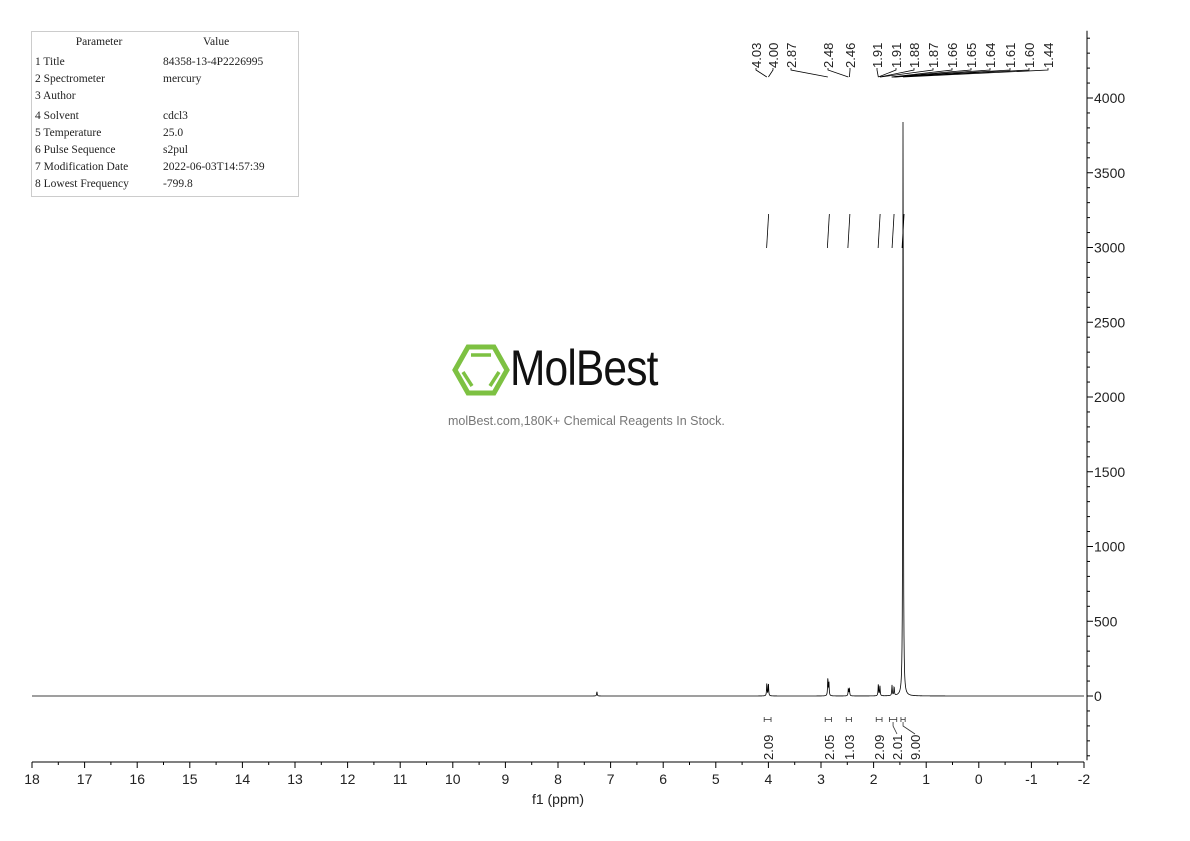 The height and width of the screenshot is (841, 1190). Describe the element at coordinates (897, 747) in the screenshot. I see `integral-value: 2.01` at that location.